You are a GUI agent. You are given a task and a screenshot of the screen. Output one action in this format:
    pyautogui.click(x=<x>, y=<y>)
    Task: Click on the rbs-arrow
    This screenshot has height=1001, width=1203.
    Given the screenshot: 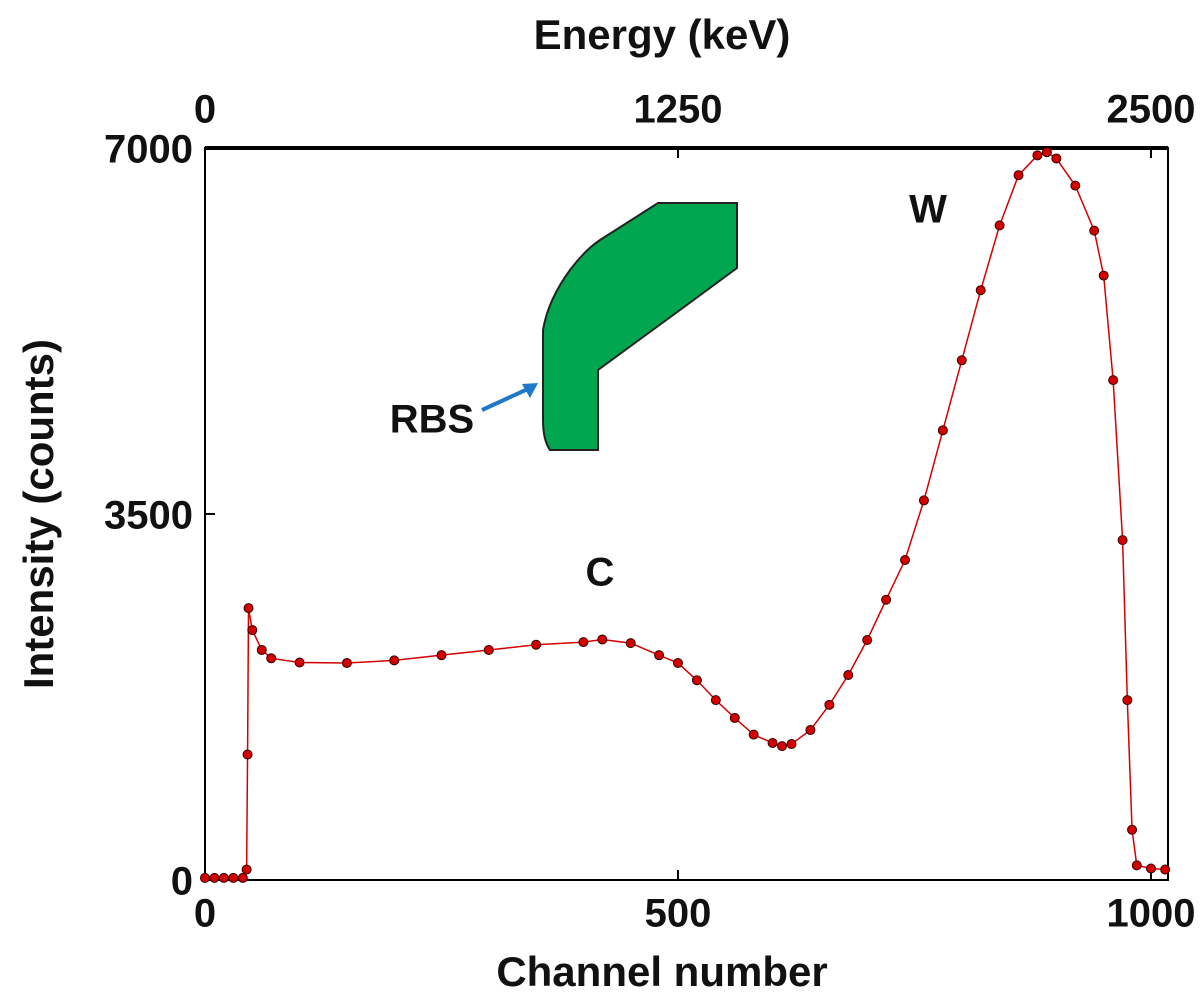 What is the action you would take?
    pyautogui.click(x=506, y=399)
    